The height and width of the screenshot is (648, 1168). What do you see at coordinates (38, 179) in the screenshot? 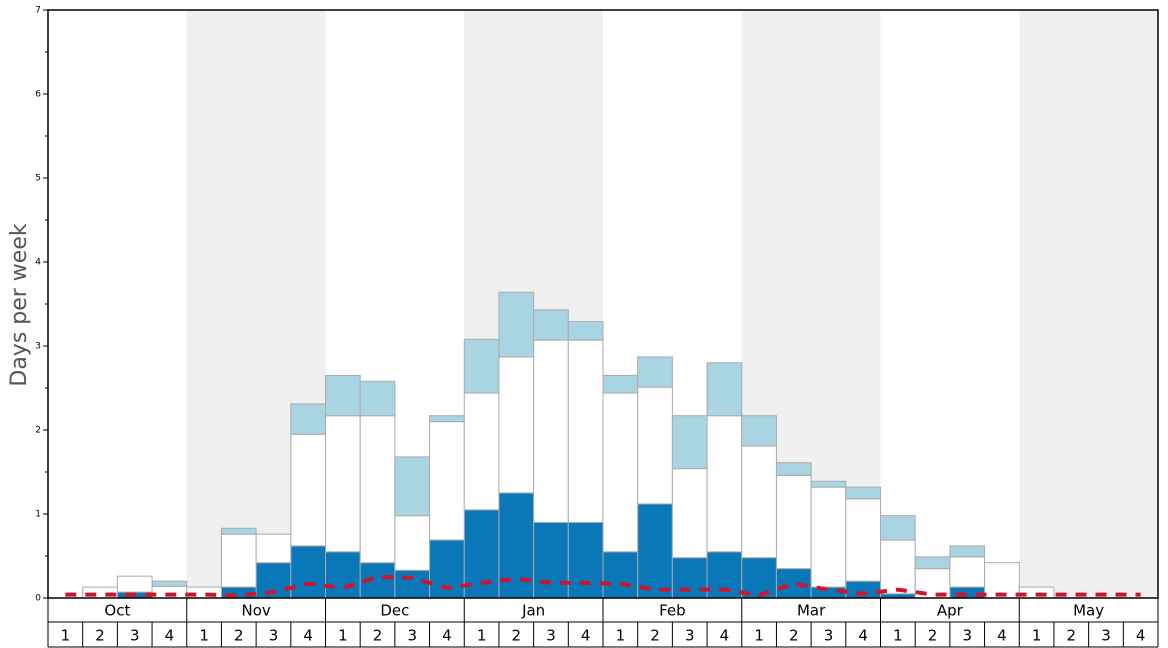
I see `y-tick-label: 5` at bounding box center [38, 179].